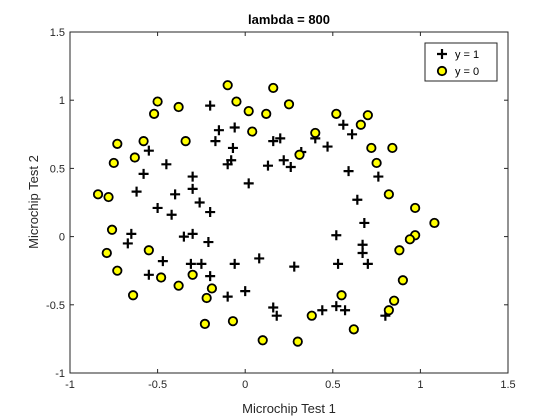  Describe the element at coordinates (157, 385) in the screenshot. I see `x-tick-label: -0.5` at that location.